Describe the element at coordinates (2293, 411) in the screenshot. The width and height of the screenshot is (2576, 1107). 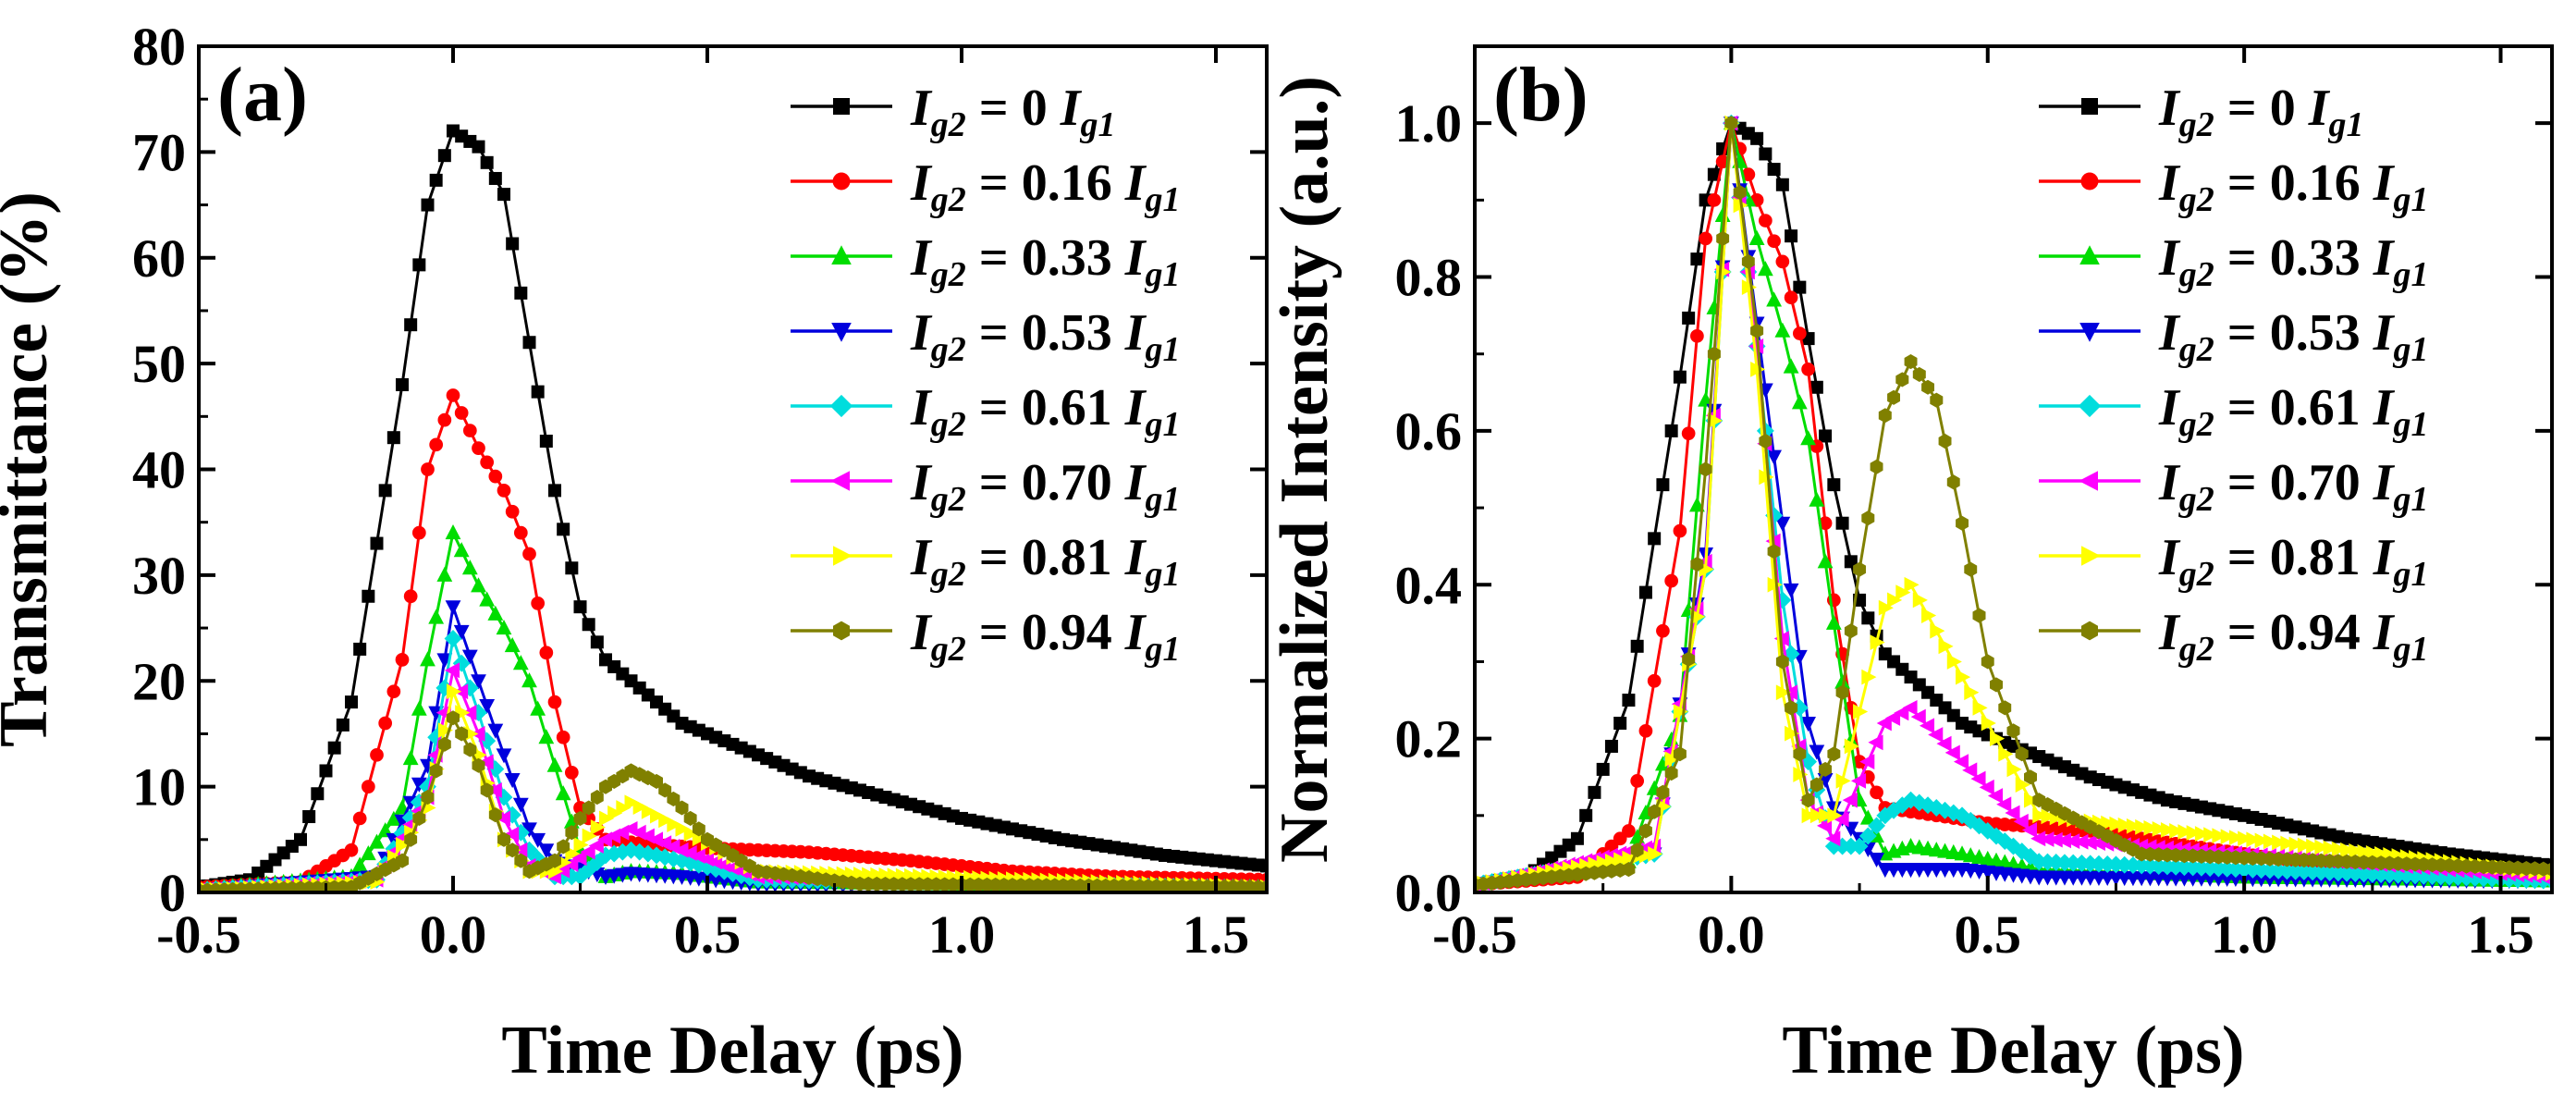
I see `legend-label: Ig2 = 0.61 Ig1` at that location.